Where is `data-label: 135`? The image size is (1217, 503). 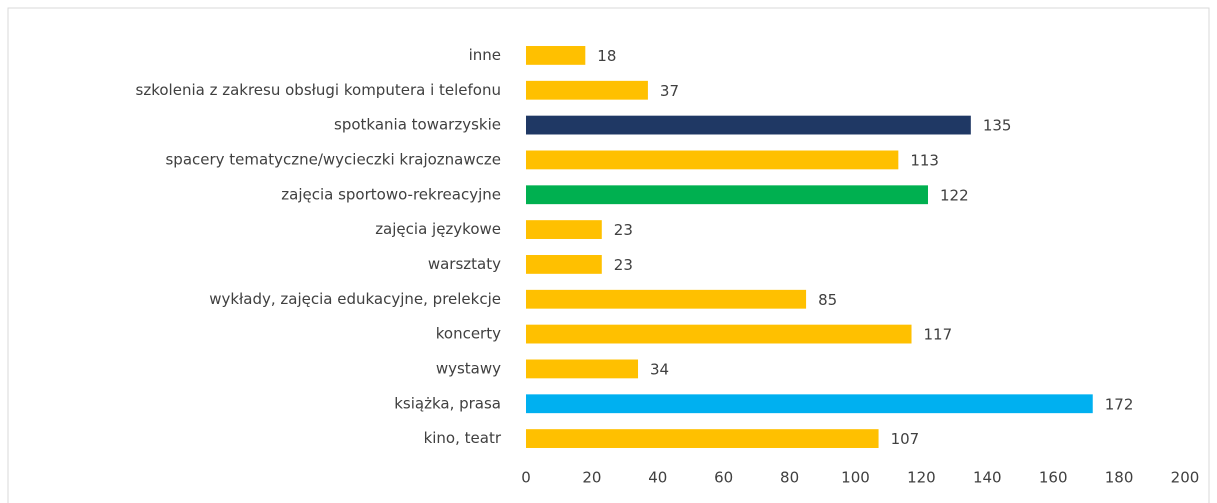 data-label: 135 is located at coordinates (997, 126).